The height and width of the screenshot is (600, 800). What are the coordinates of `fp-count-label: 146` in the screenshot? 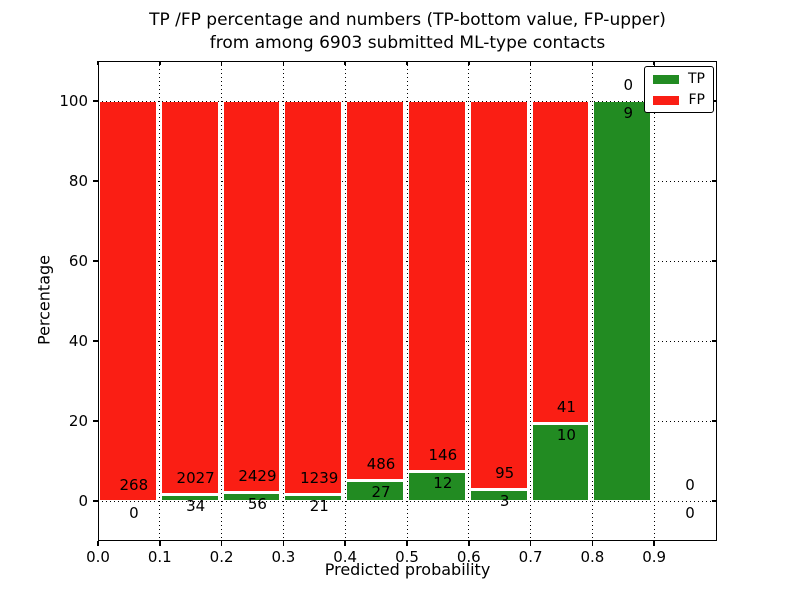 It's located at (443, 454).